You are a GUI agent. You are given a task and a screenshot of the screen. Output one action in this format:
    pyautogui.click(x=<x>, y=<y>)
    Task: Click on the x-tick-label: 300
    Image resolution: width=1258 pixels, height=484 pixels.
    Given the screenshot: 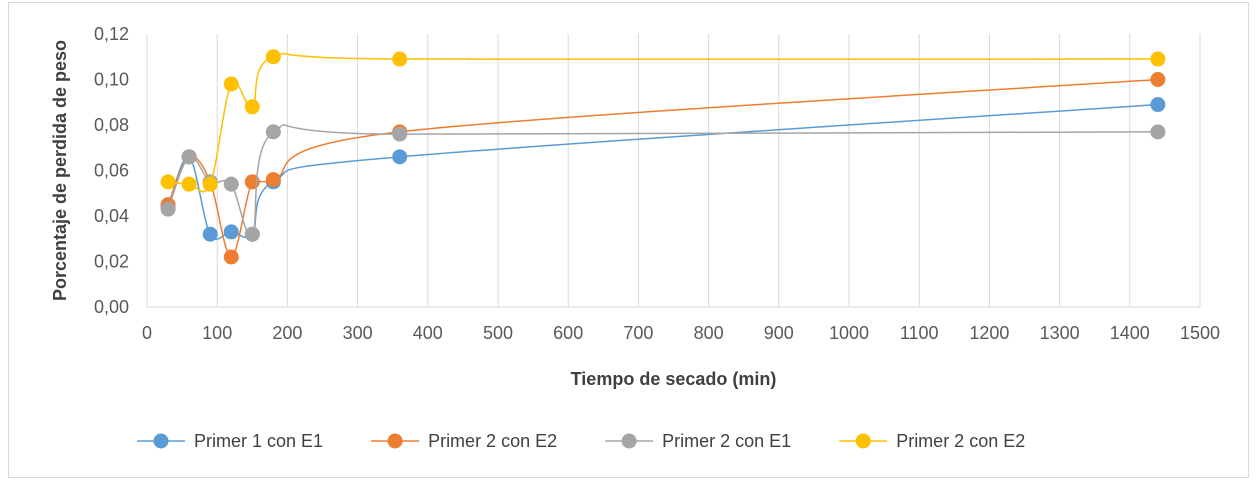 What is the action you would take?
    pyautogui.click(x=358, y=333)
    